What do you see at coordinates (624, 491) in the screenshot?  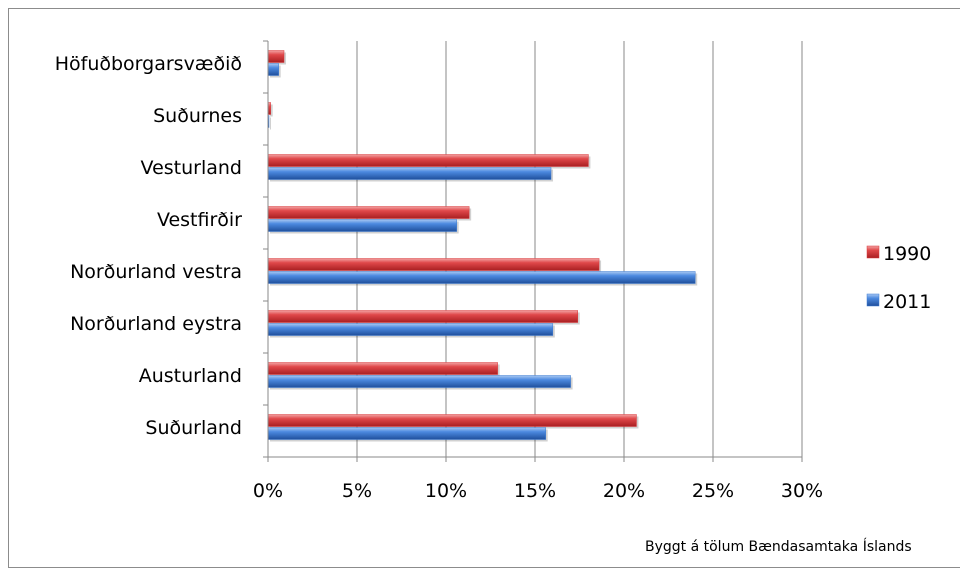 I see `x-tick-label-20%: 20%` at bounding box center [624, 491].